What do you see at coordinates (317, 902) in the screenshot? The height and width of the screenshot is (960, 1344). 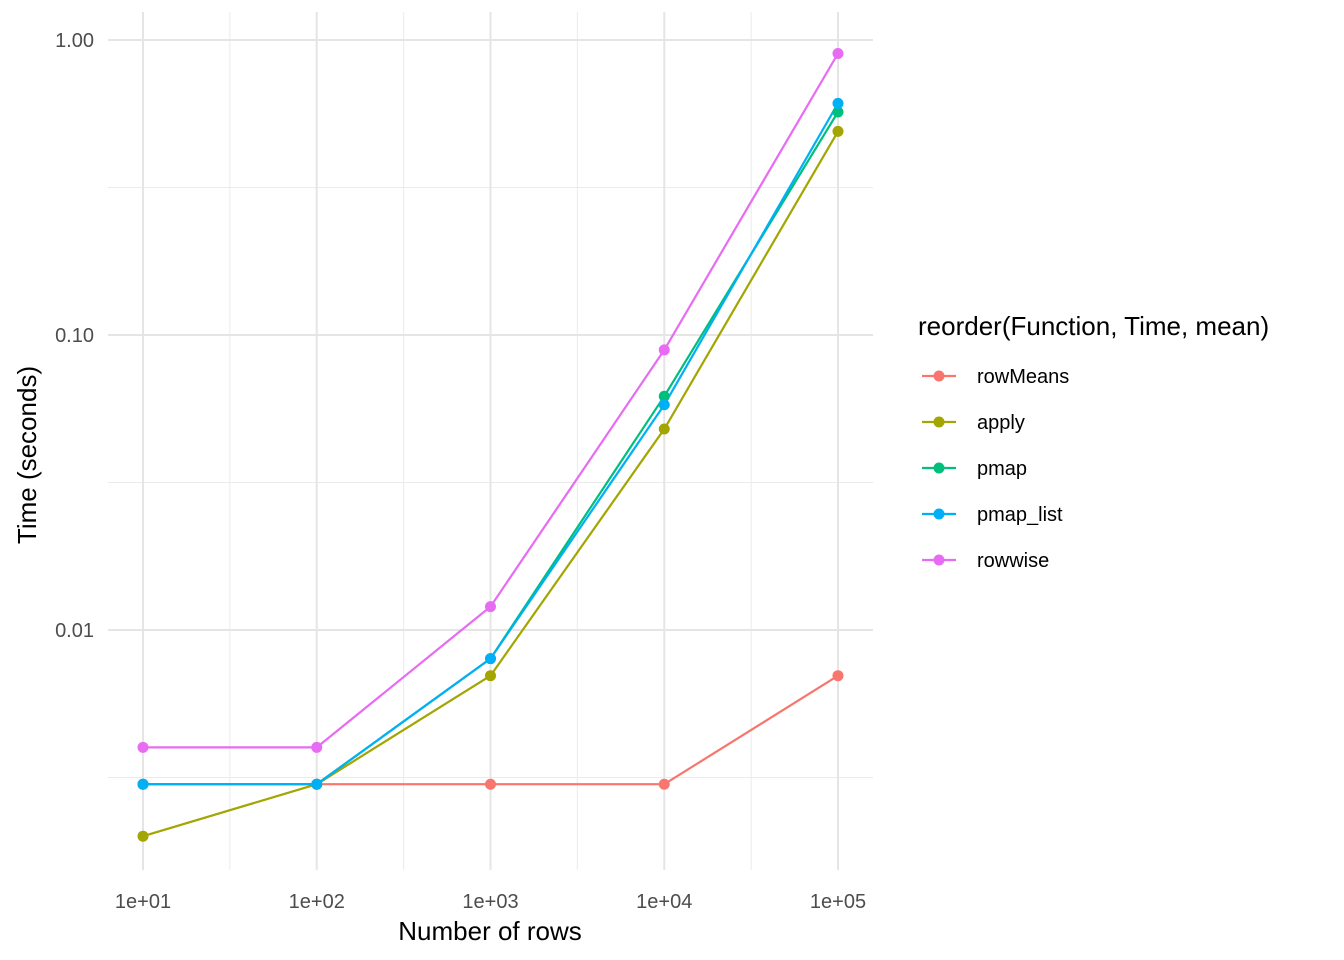 I see `x-tick-label: 1e+02` at bounding box center [317, 902].